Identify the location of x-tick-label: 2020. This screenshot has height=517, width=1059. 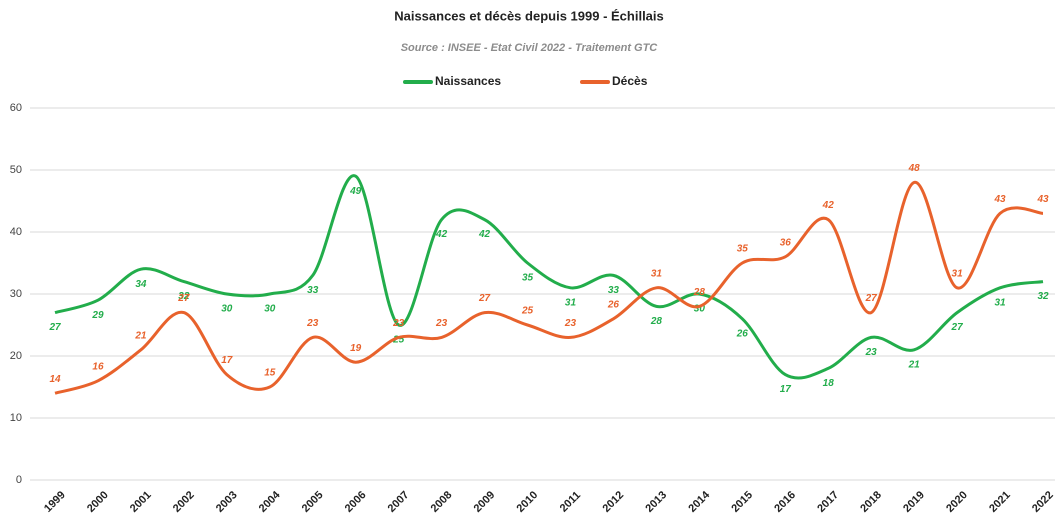
(957, 502).